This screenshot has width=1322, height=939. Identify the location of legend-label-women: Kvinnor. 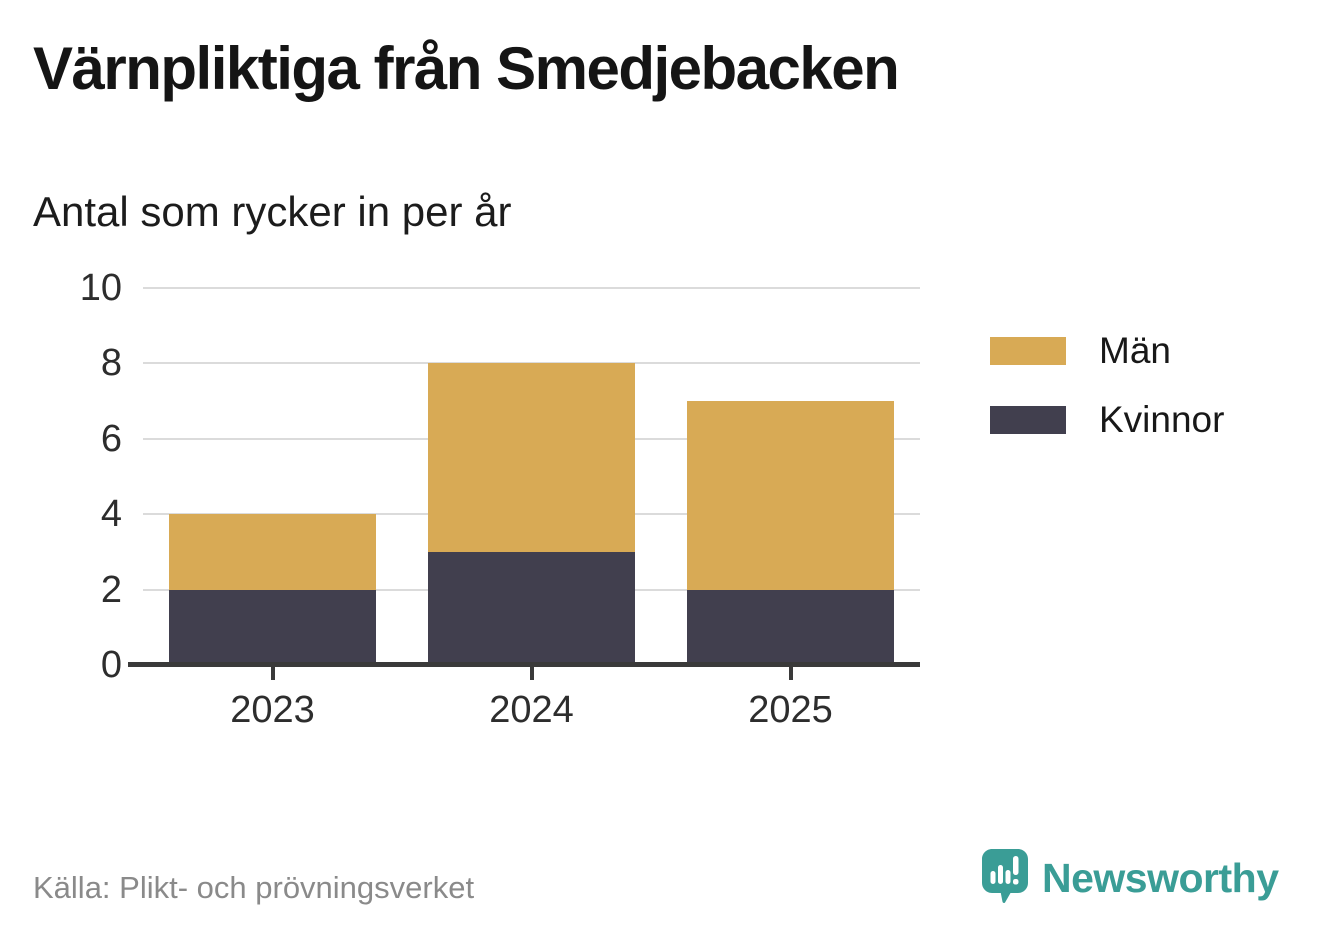
(1162, 419).